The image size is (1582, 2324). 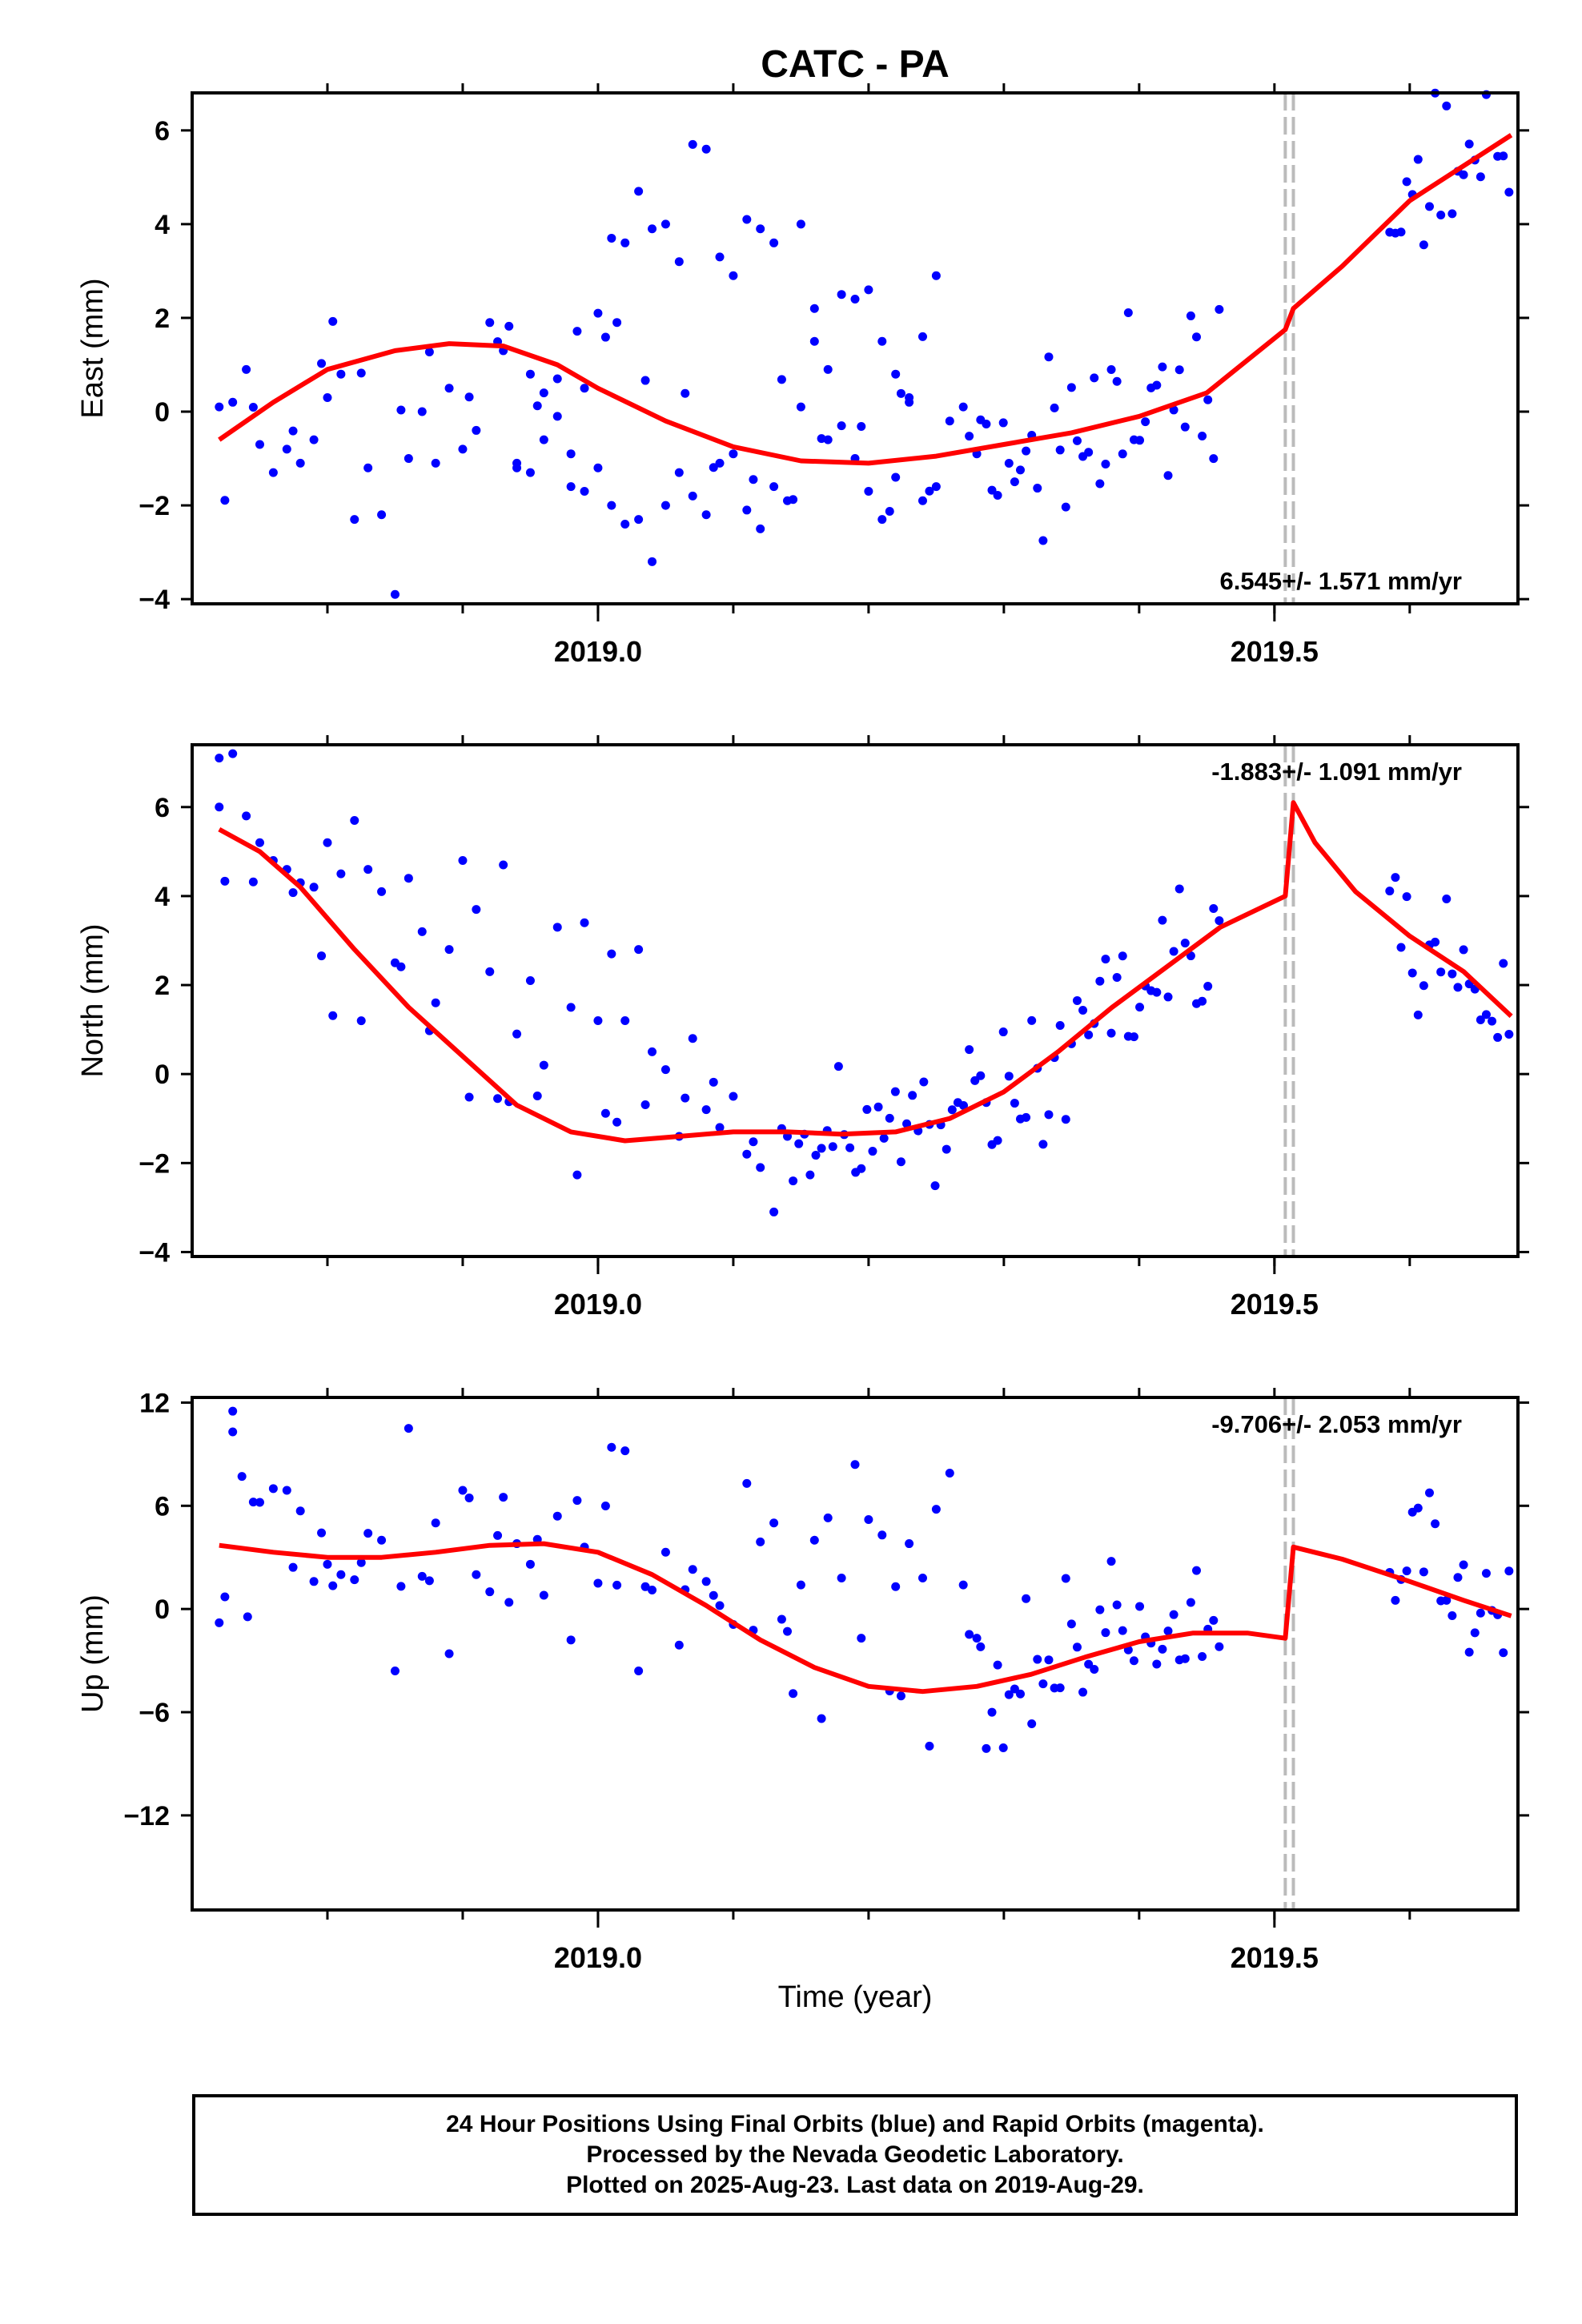 I want to click on ytick-label-east-1: −2, so click(x=154, y=506).